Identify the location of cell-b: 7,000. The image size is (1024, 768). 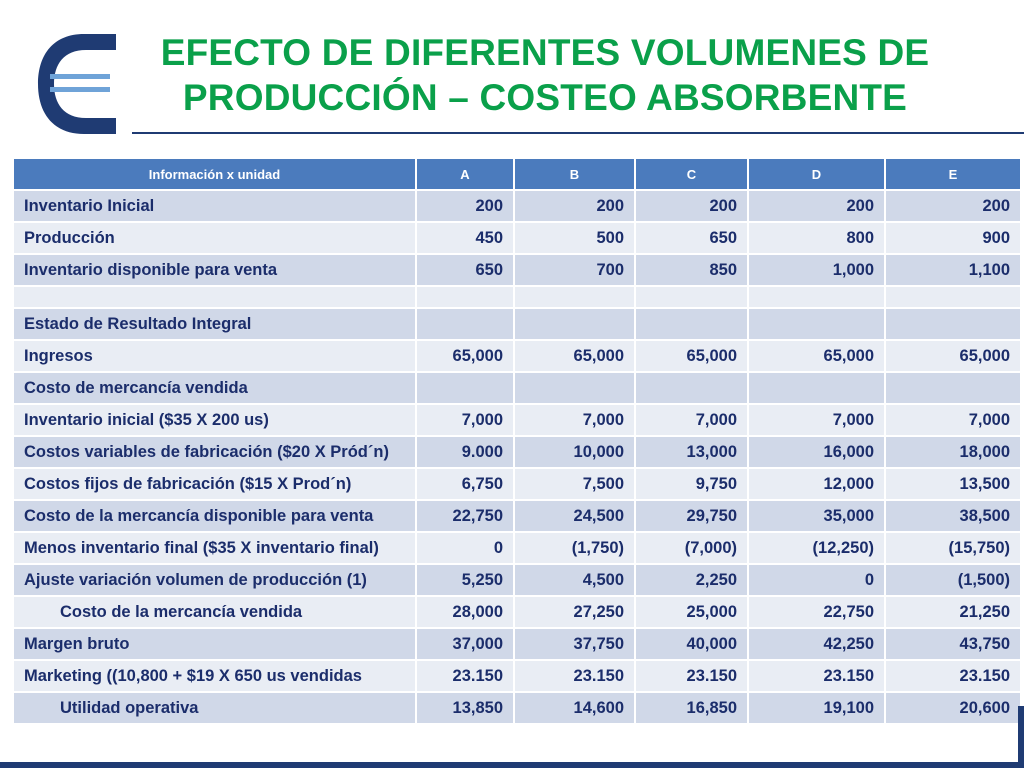
(574, 420).